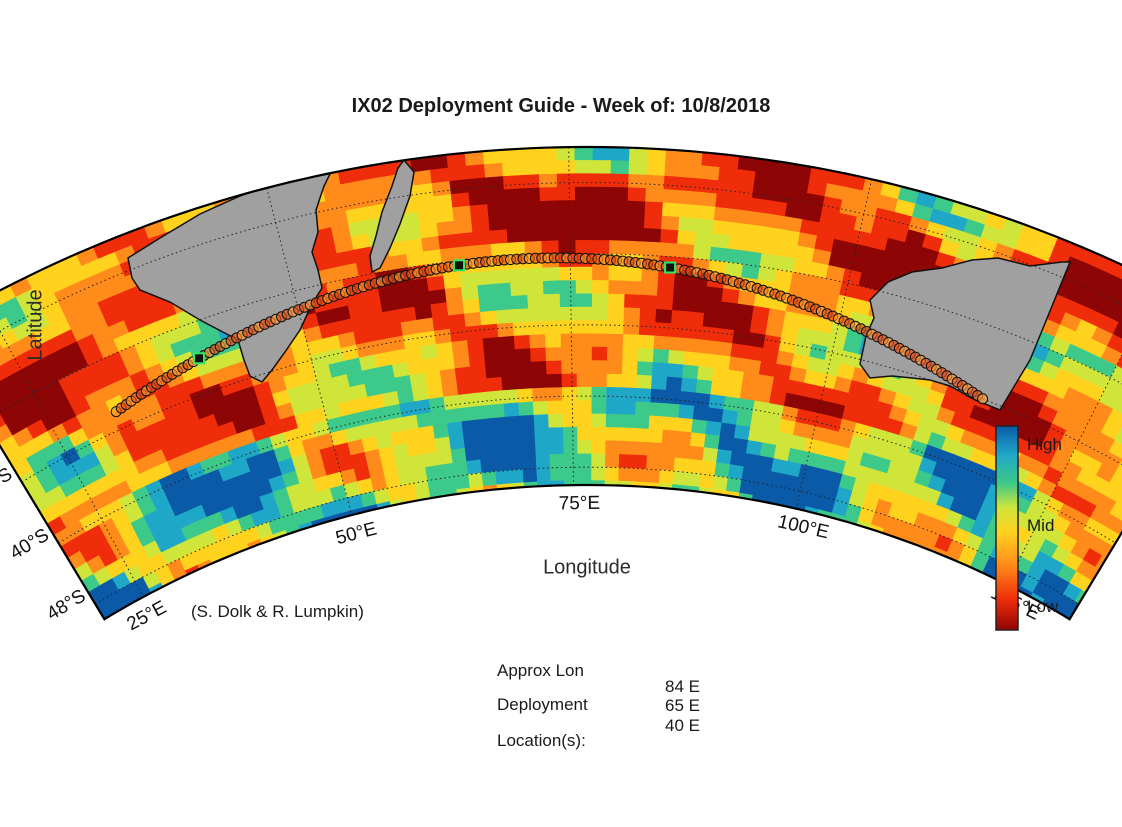 Image resolution: width=1122 pixels, height=827 pixels. What do you see at coordinates (1007, 528) in the screenshot?
I see `colorbar` at bounding box center [1007, 528].